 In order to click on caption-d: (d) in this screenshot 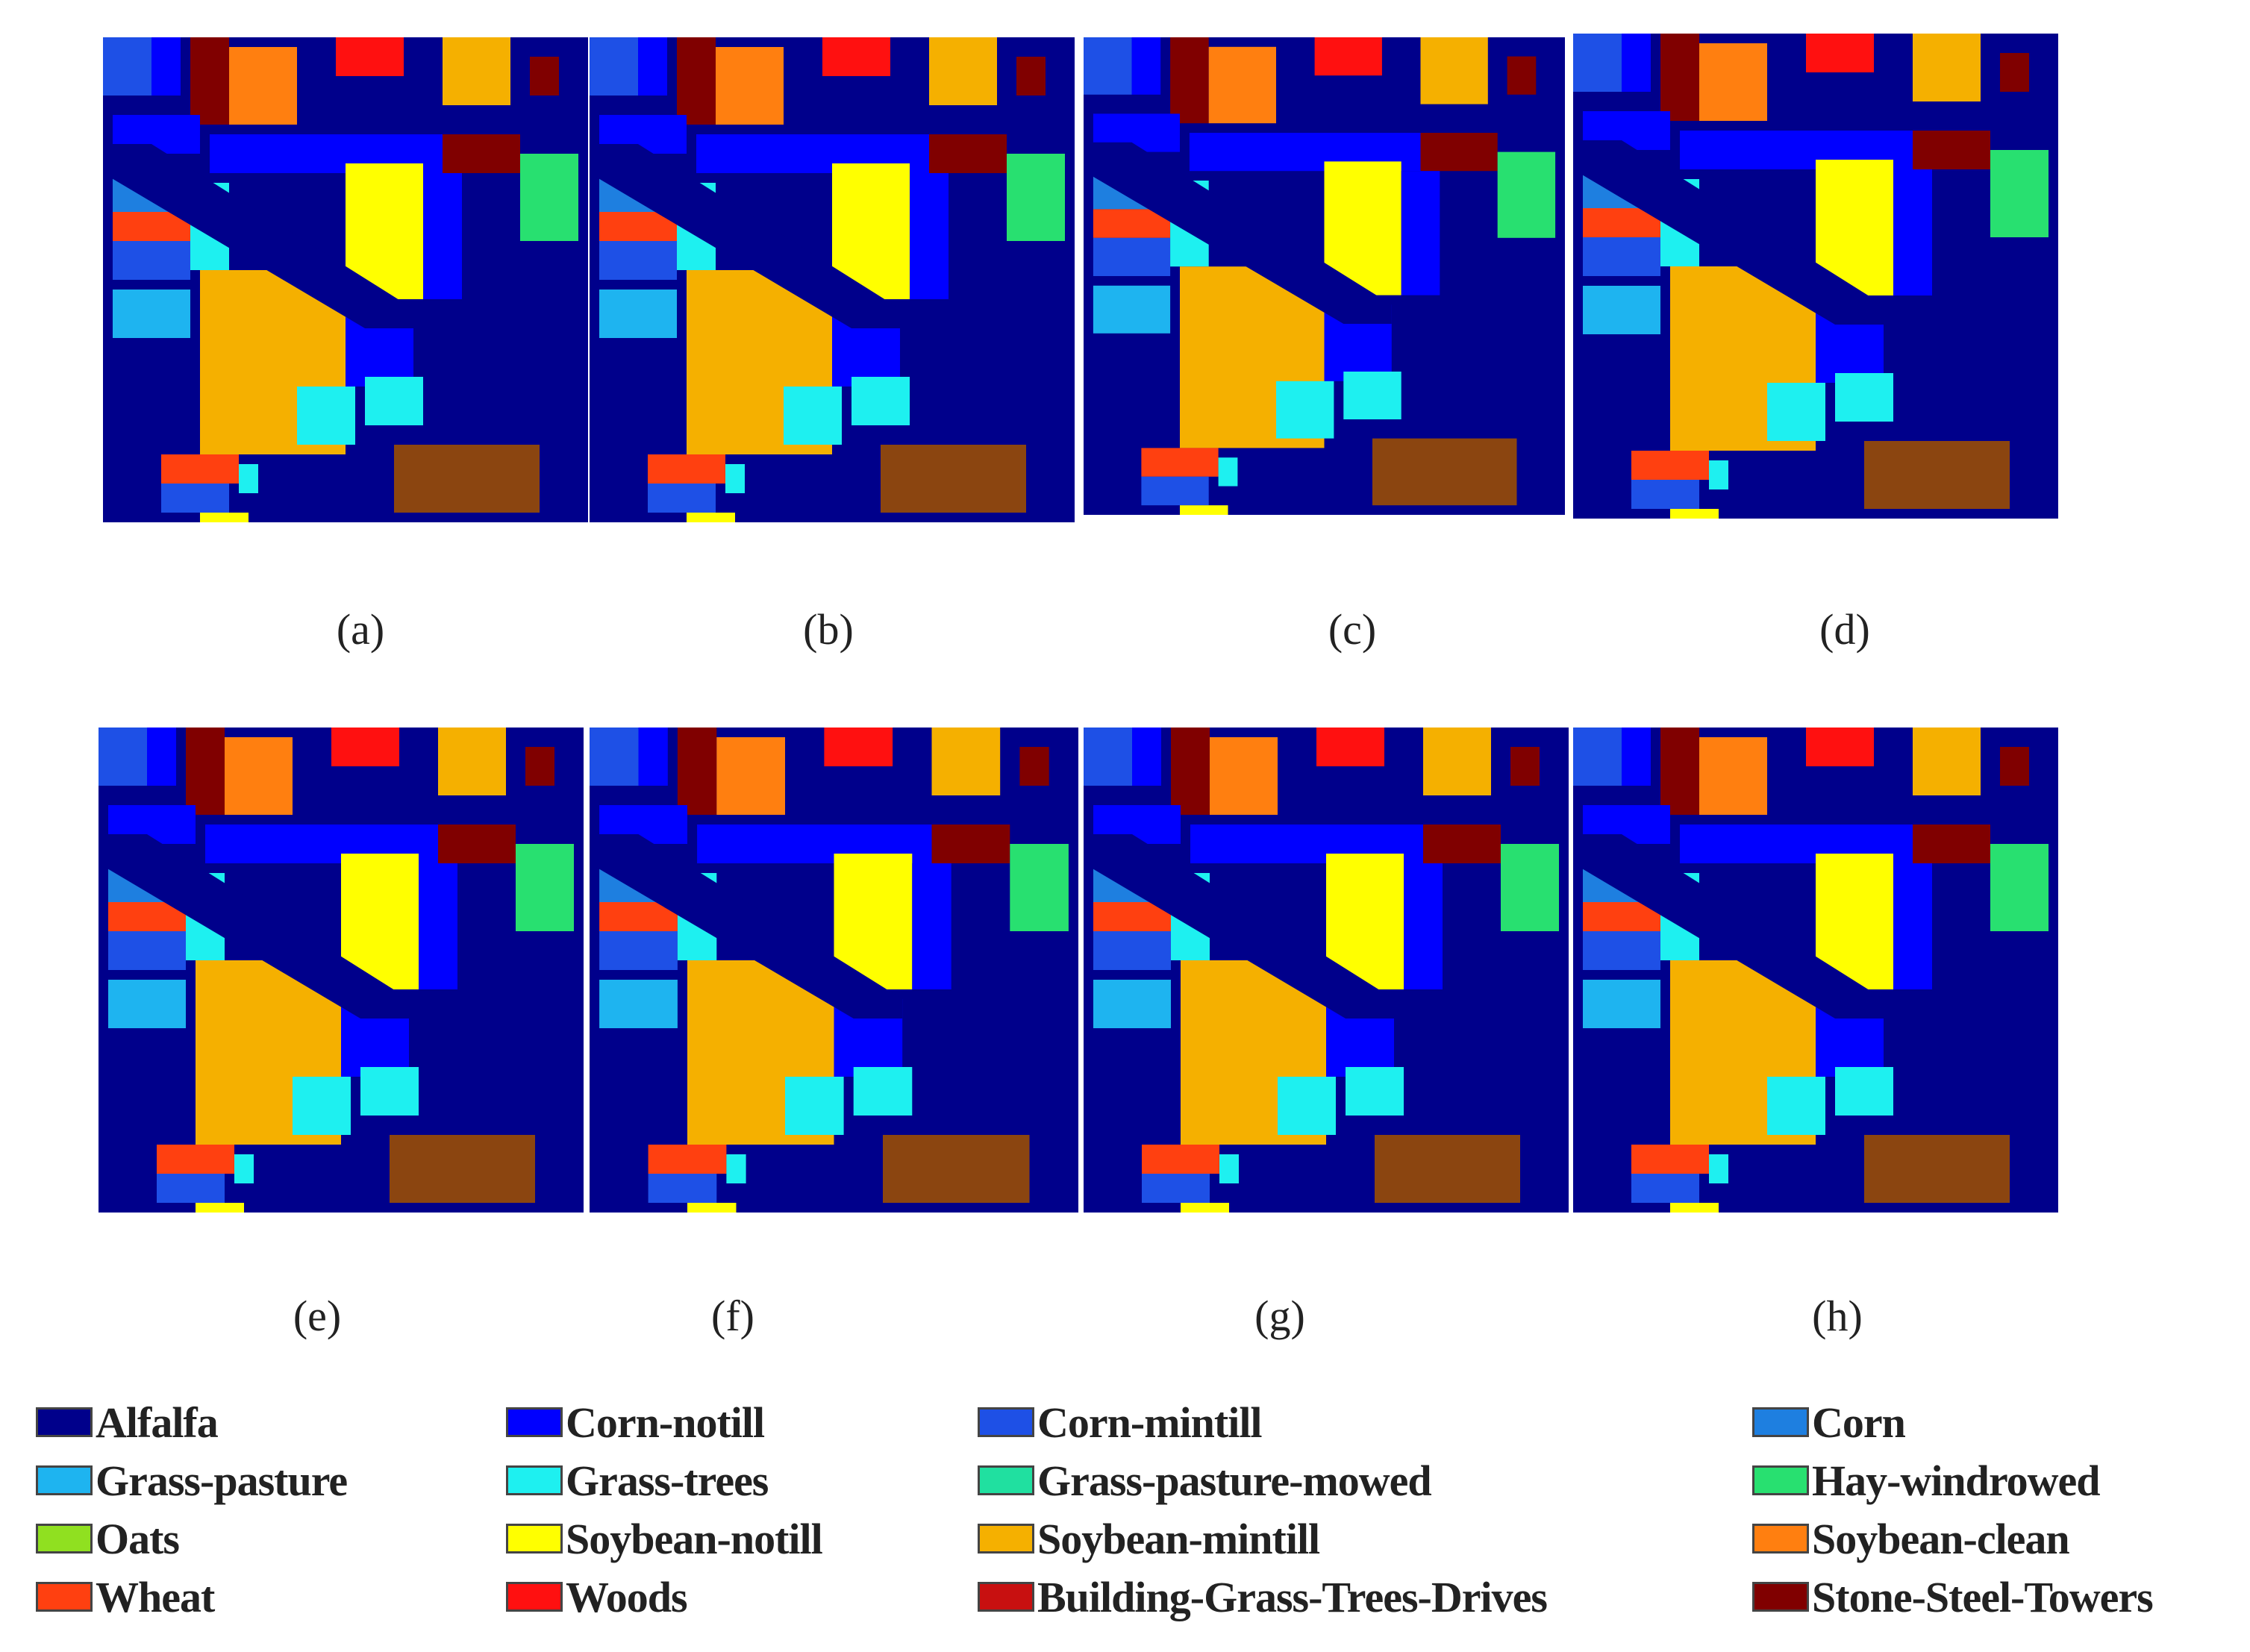, I will do `click(1845, 630)`.